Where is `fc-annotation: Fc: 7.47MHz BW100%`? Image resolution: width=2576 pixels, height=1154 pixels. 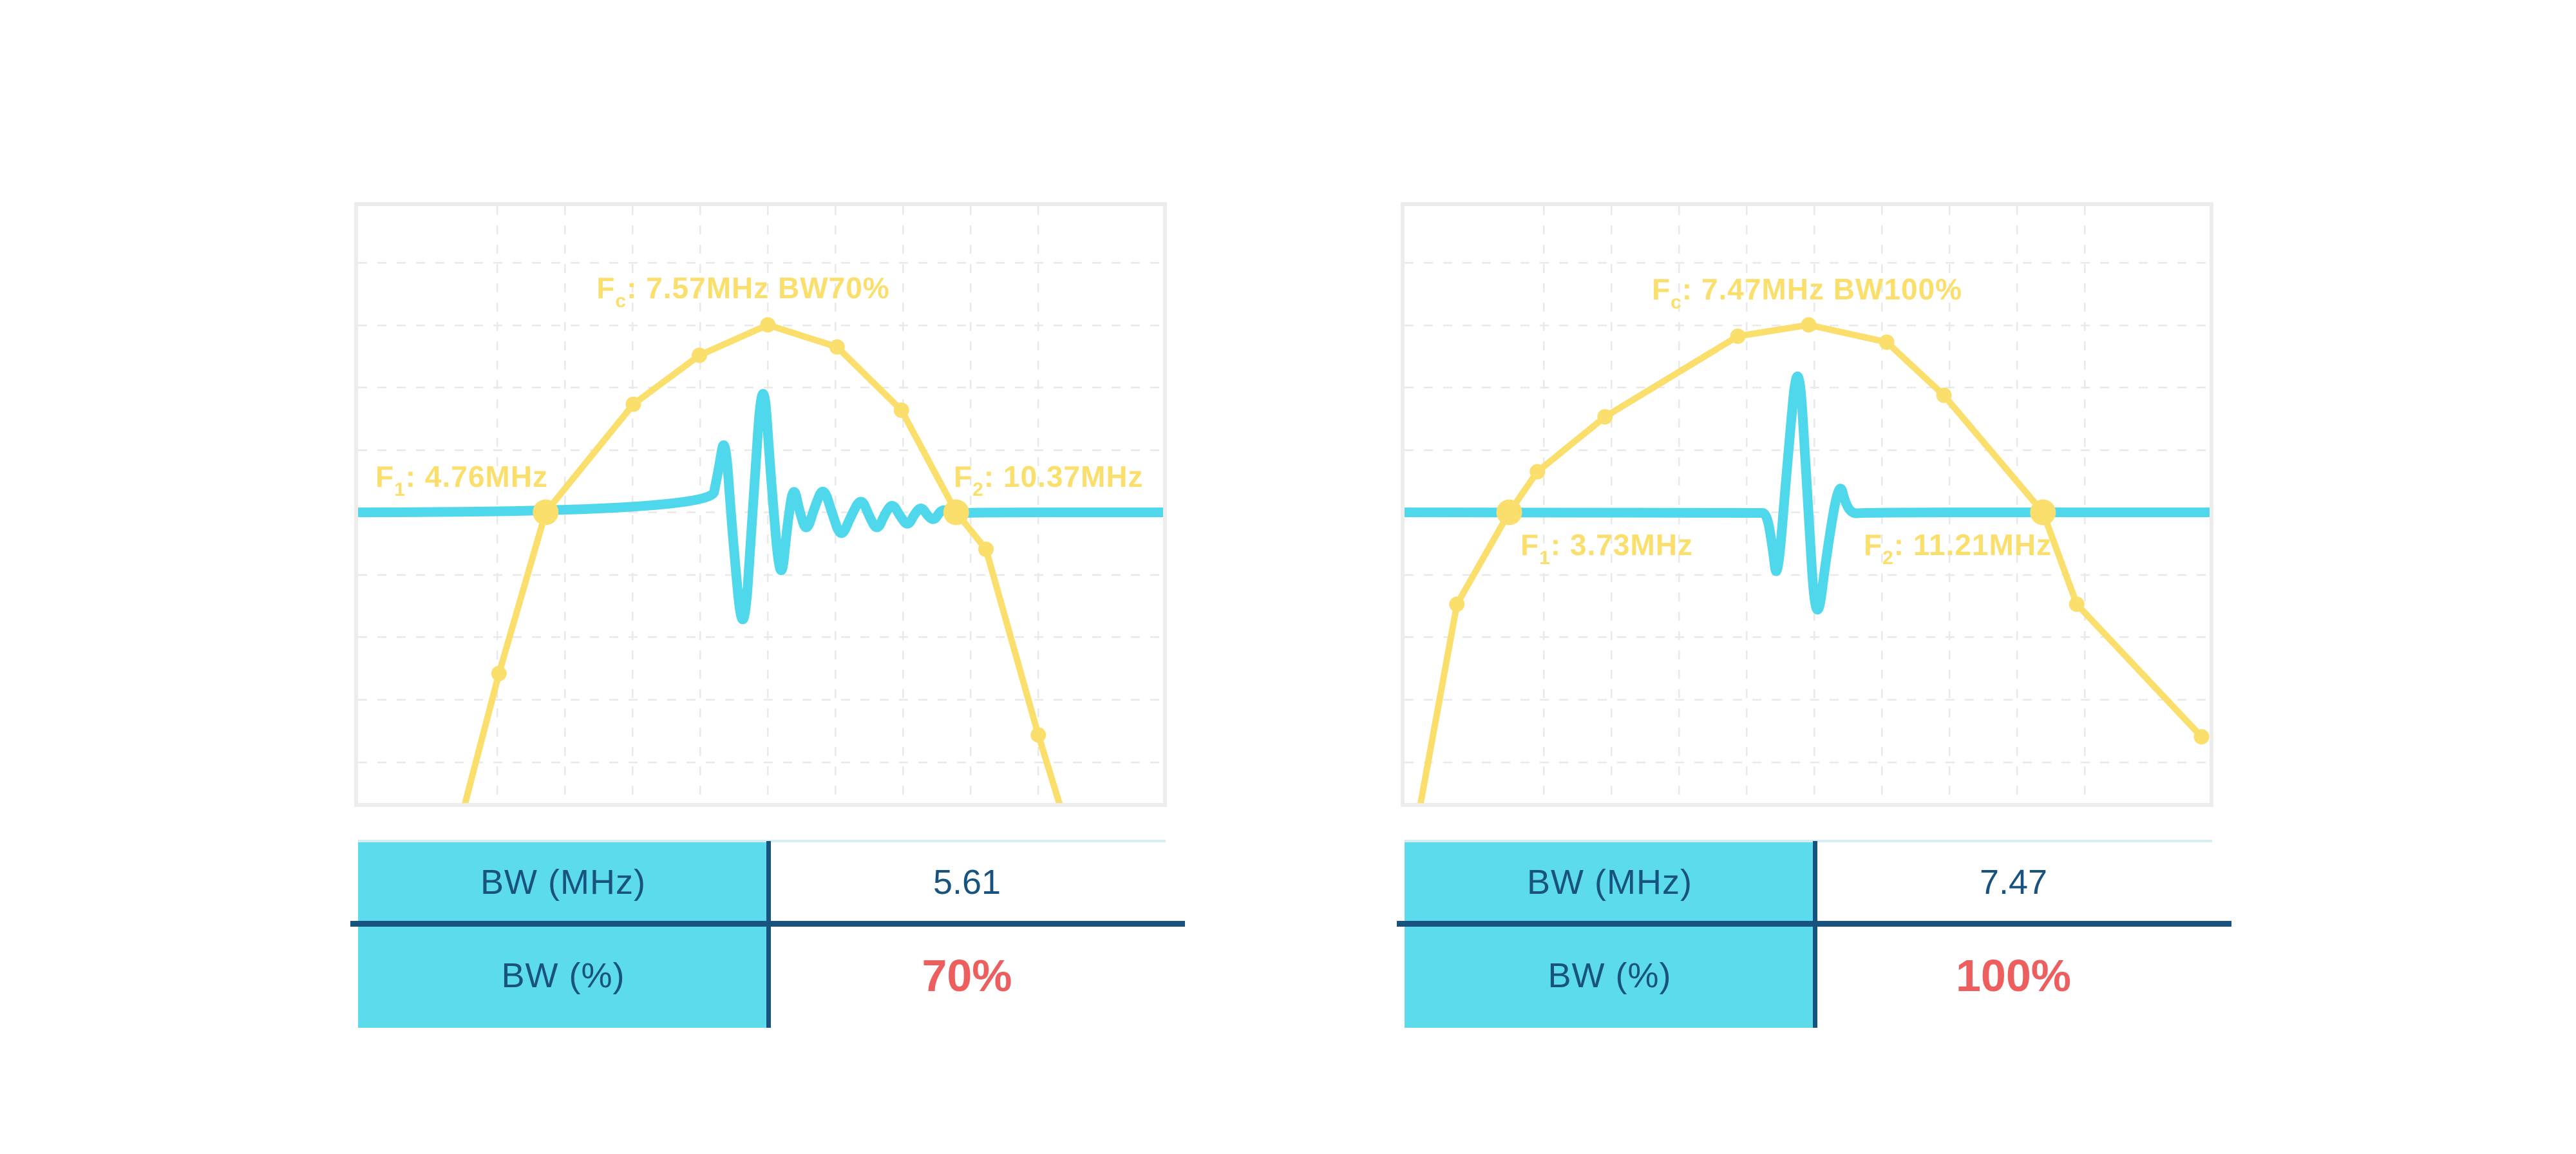
fc-annotation: Fc: 7.47MHz BW100% is located at coordinates (1807, 292).